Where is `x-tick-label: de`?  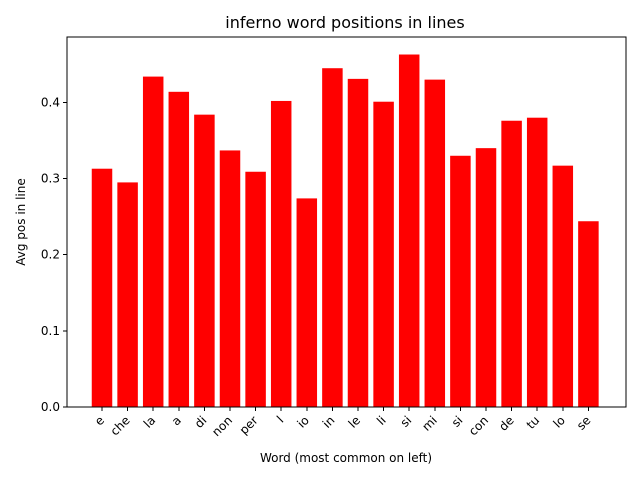
x-tick-label: de is located at coordinates (506, 423).